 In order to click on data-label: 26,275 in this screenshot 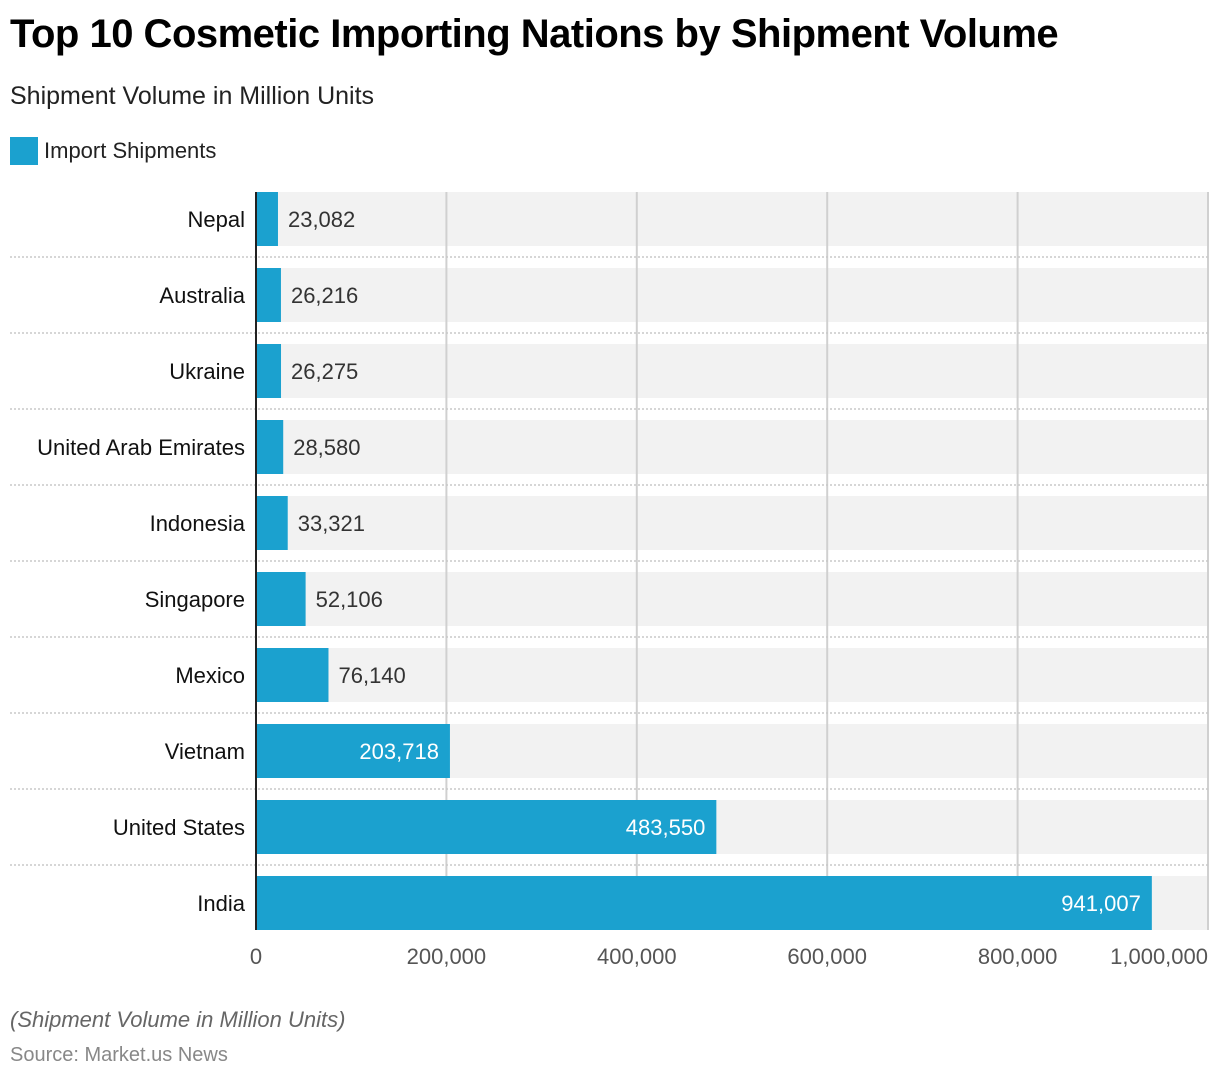, I will do `click(324, 371)`.